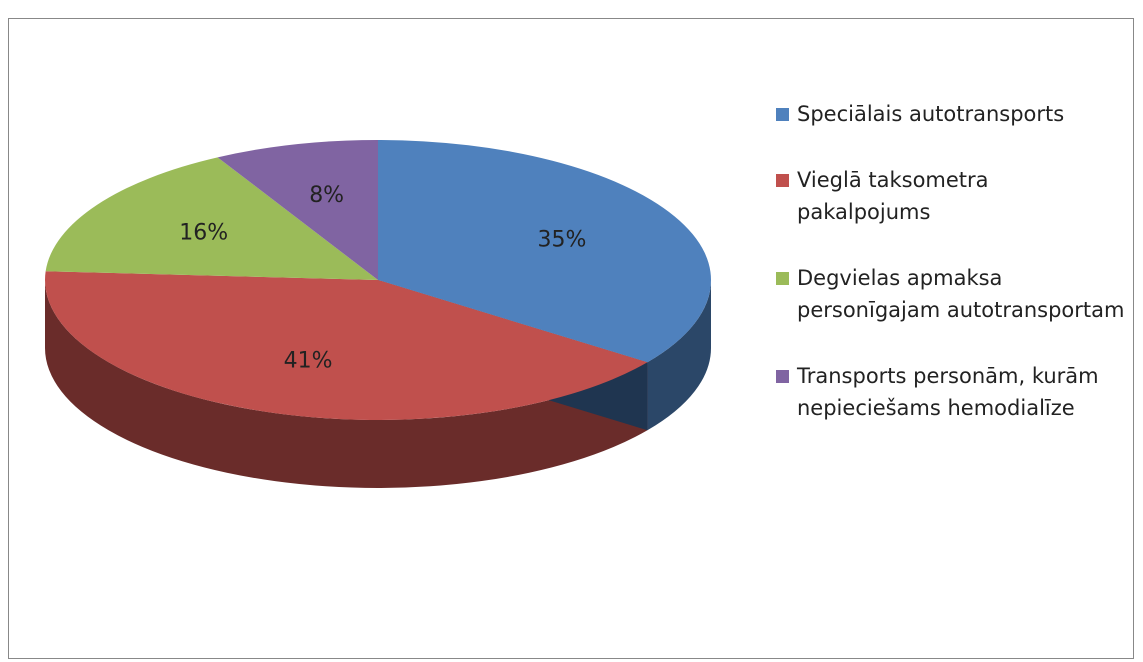 This screenshot has height=662, width=1143. Describe the element at coordinates (203, 232) in the screenshot. I see `data-label: 16%` at that location.